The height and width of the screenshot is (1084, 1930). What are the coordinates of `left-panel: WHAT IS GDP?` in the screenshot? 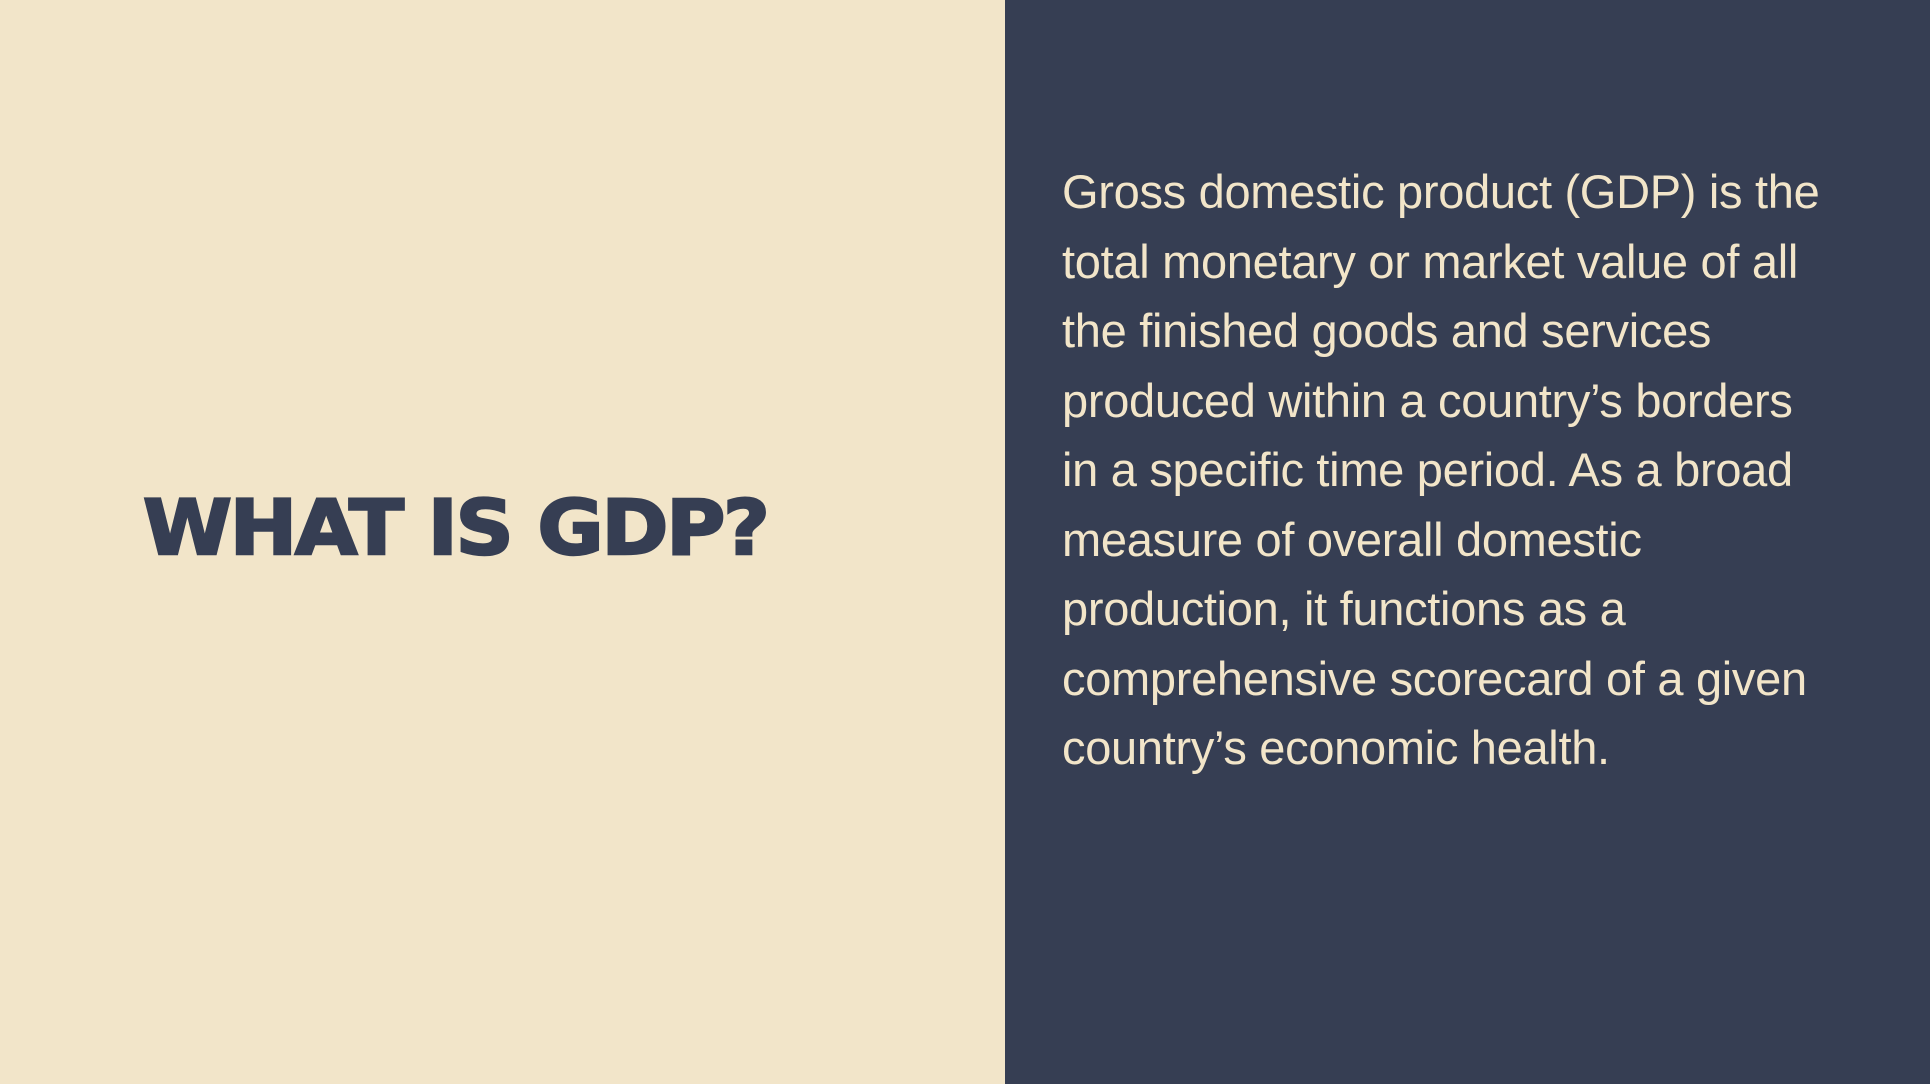 It's located at (456, 527).